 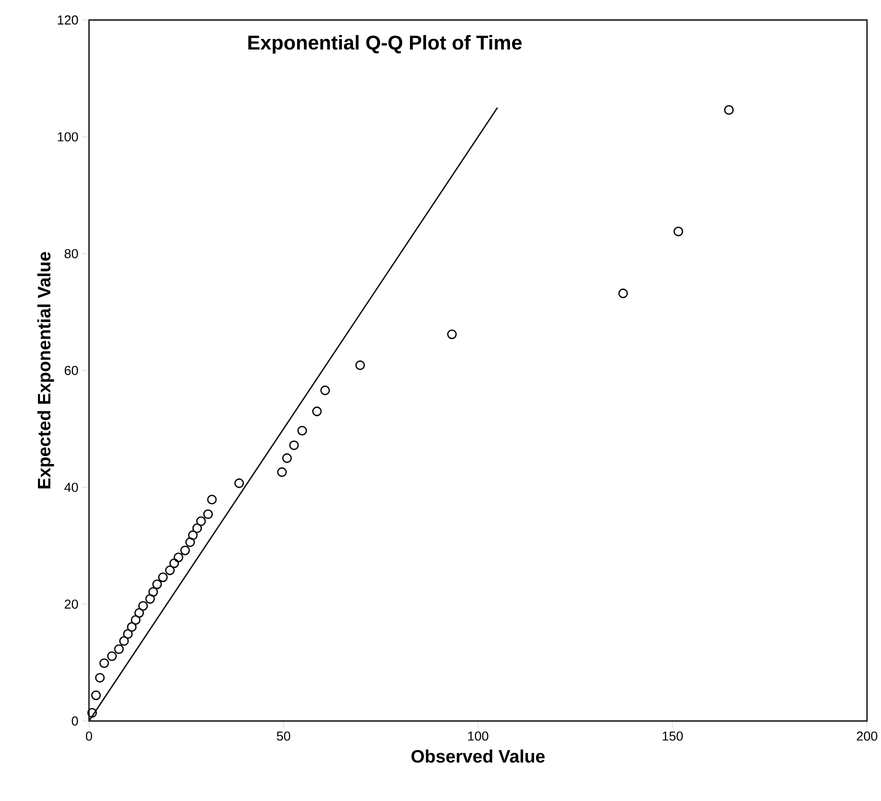 I want to click on x-axis-title: Observed Value, so click(x=478, y=756).